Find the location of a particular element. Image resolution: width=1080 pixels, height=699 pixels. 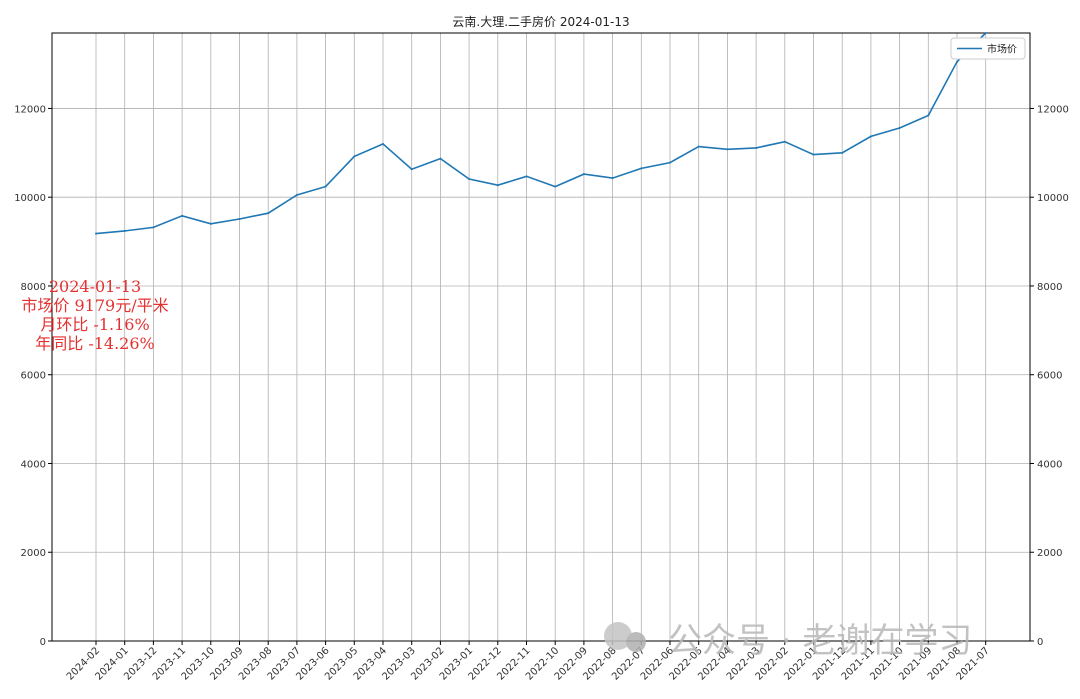

wechat-icon is located at coordinates (618, 636).